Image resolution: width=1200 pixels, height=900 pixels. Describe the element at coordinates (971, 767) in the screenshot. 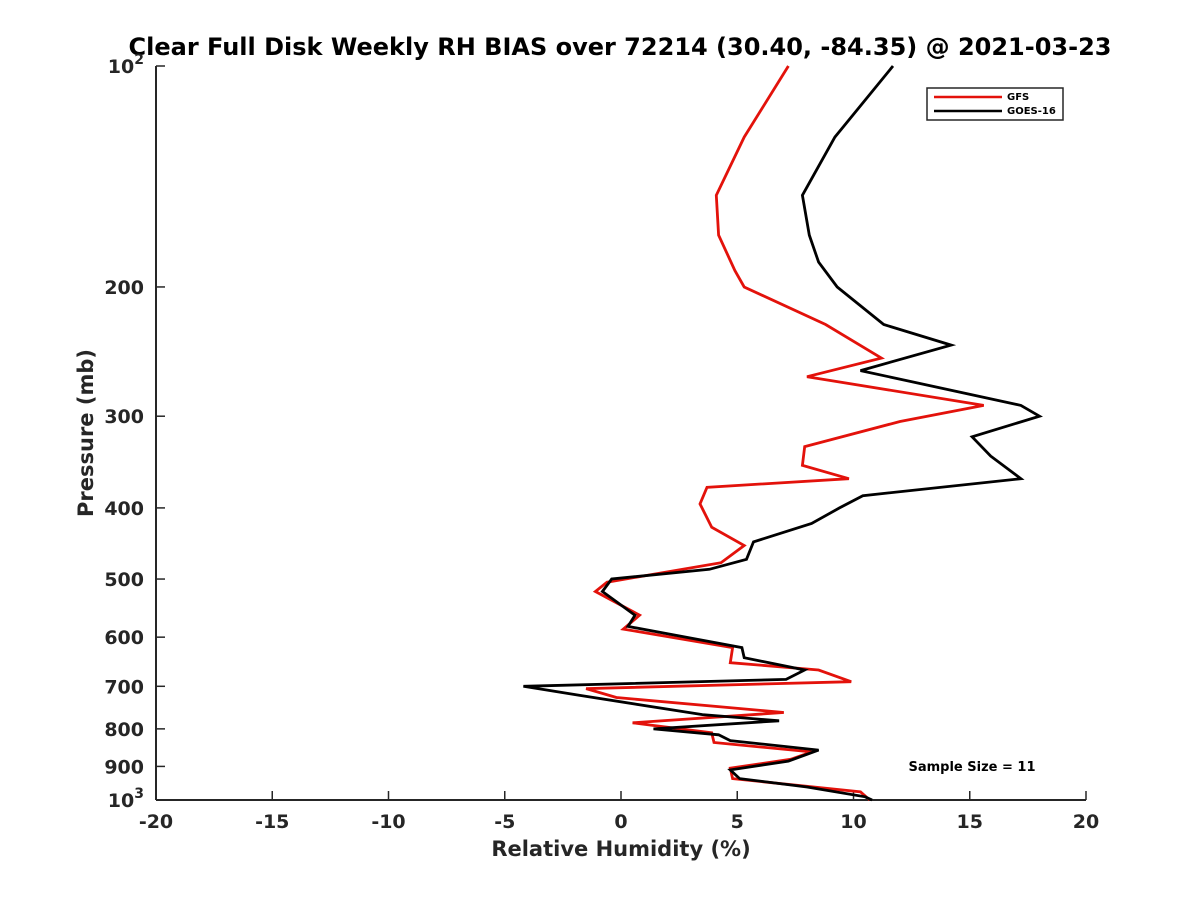

I see `sample-size-annotation: Sample Size = 11` at that location.